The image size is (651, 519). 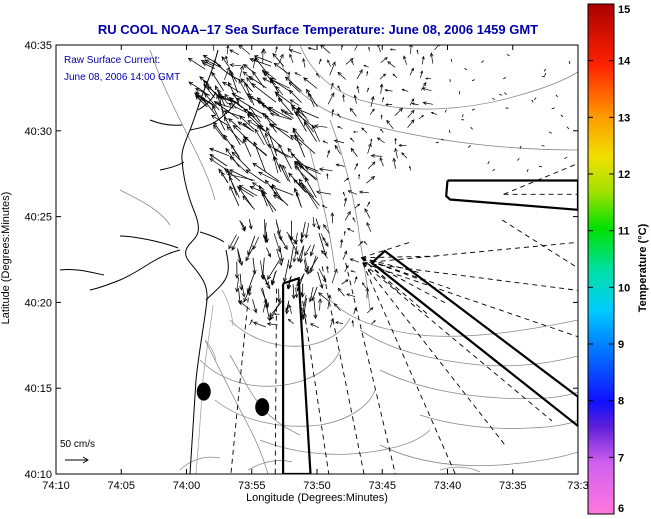 What do you see at coordinates (122, 77) in the screenshot?
I see `annotation-line-2: June 08, 2006 14:00 GMT` at bounding box center [122, 77].